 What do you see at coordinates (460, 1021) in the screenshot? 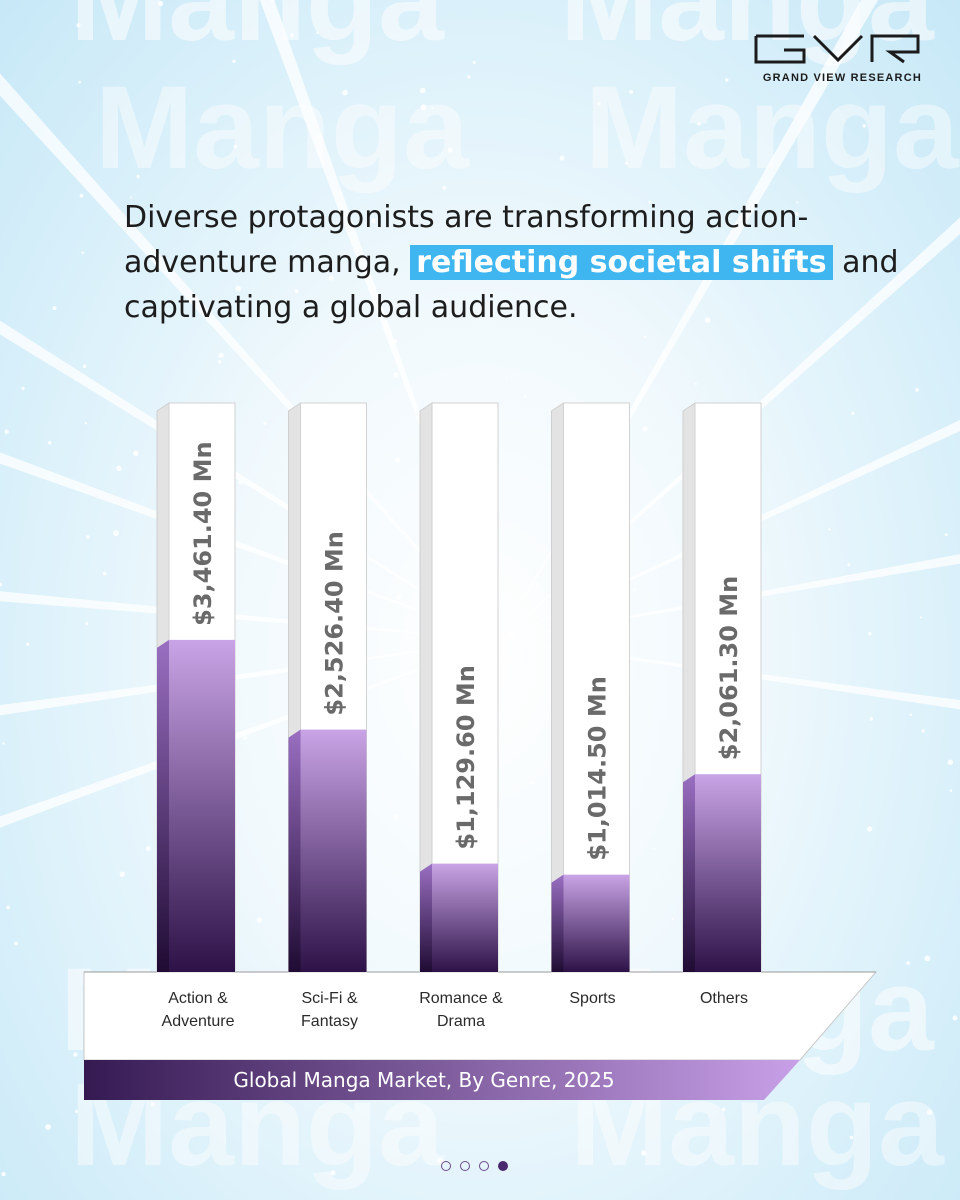
I see `category-label-line: Drama` at bounding box center [460, 1021].